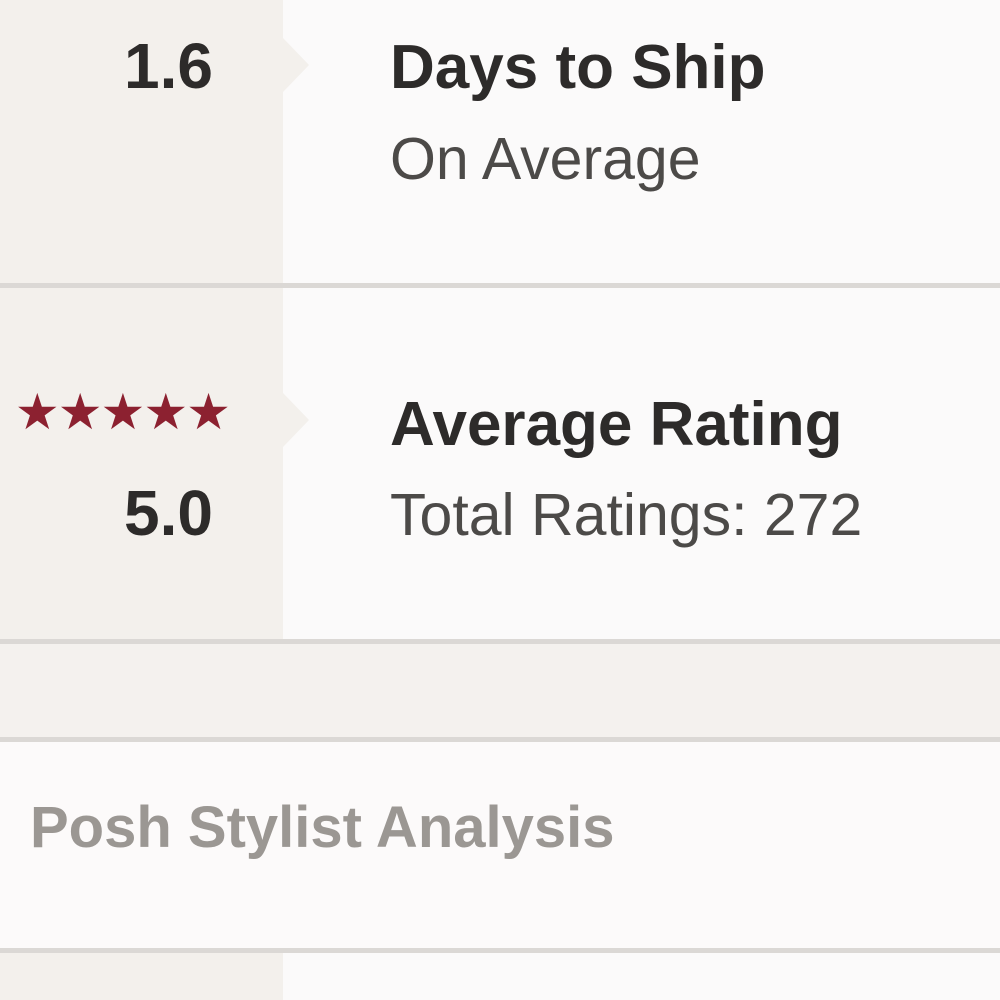 Image resolution: width=1000 pixels, height=1000 pixels. What do you see at coordinates (141, 976) in the screenshot?
I see `stat-value-panel-partial` at bounding box center [141, 976].